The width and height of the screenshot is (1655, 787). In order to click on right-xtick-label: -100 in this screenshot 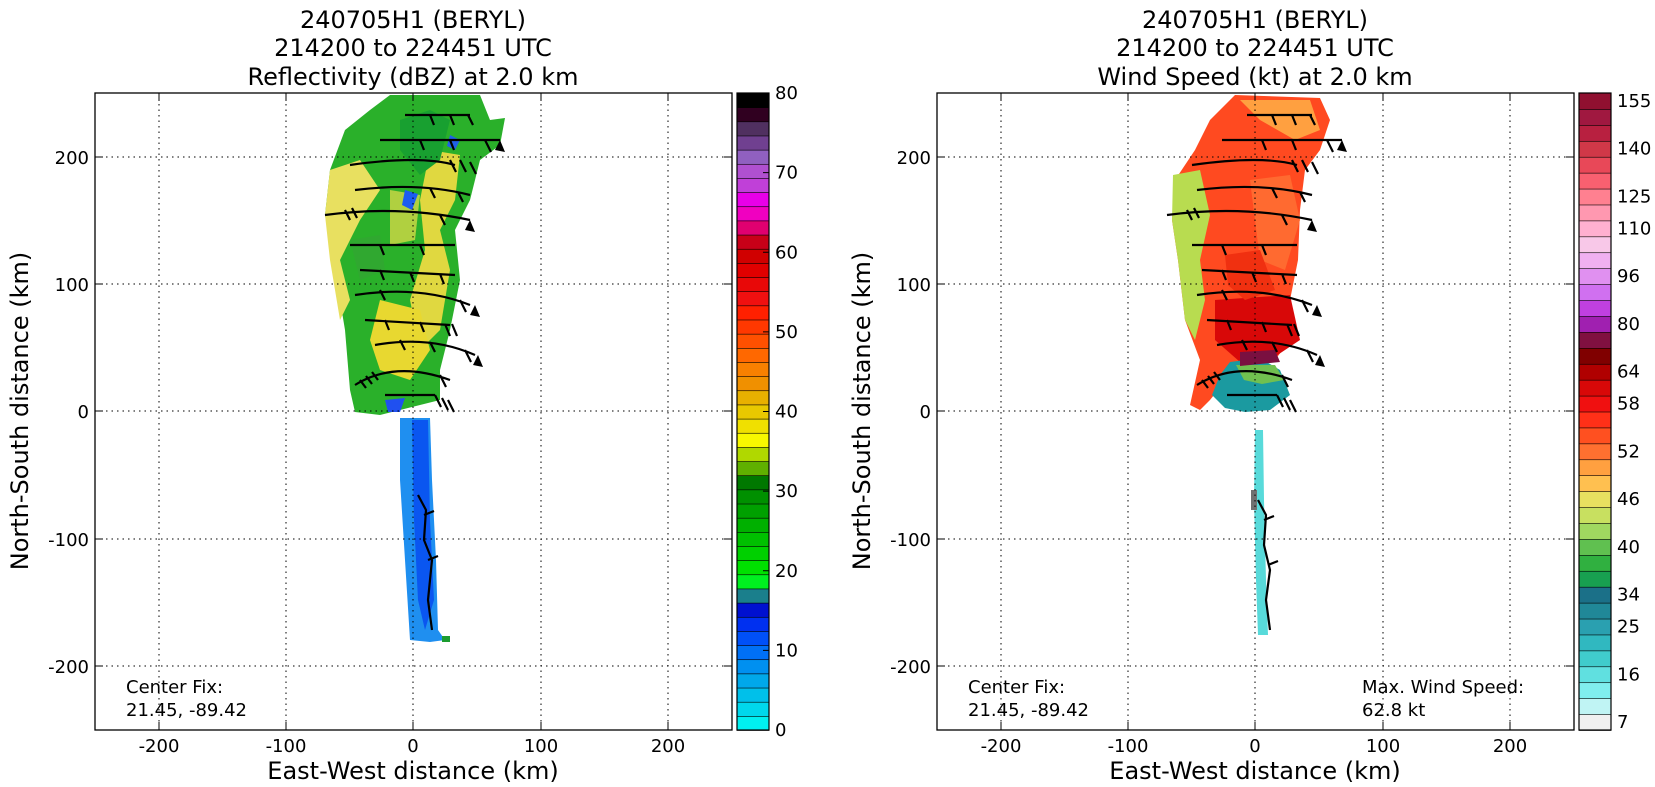, I will do `click(1128, 746)`.